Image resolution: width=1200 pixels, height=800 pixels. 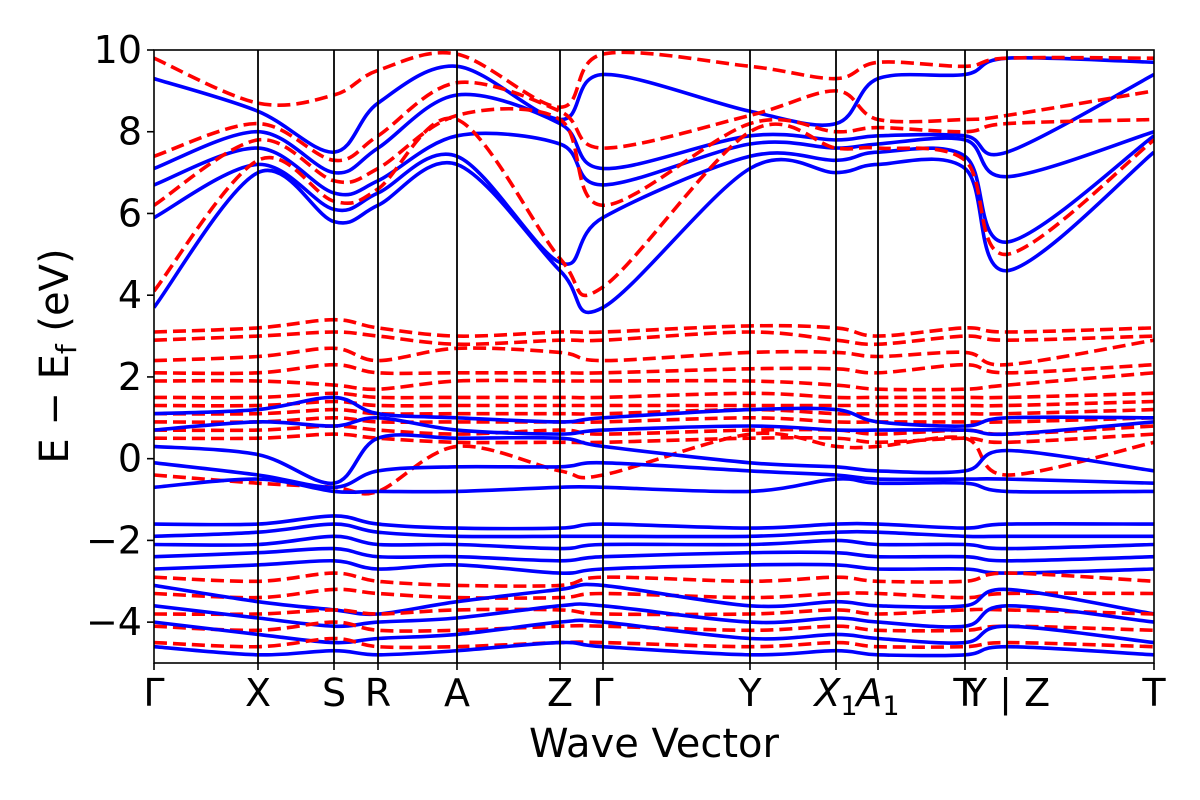 What do you see at coordinates (130, 132) in the screenshot?
I see `y-tick-label: 8` at bounding box center [130, 132].